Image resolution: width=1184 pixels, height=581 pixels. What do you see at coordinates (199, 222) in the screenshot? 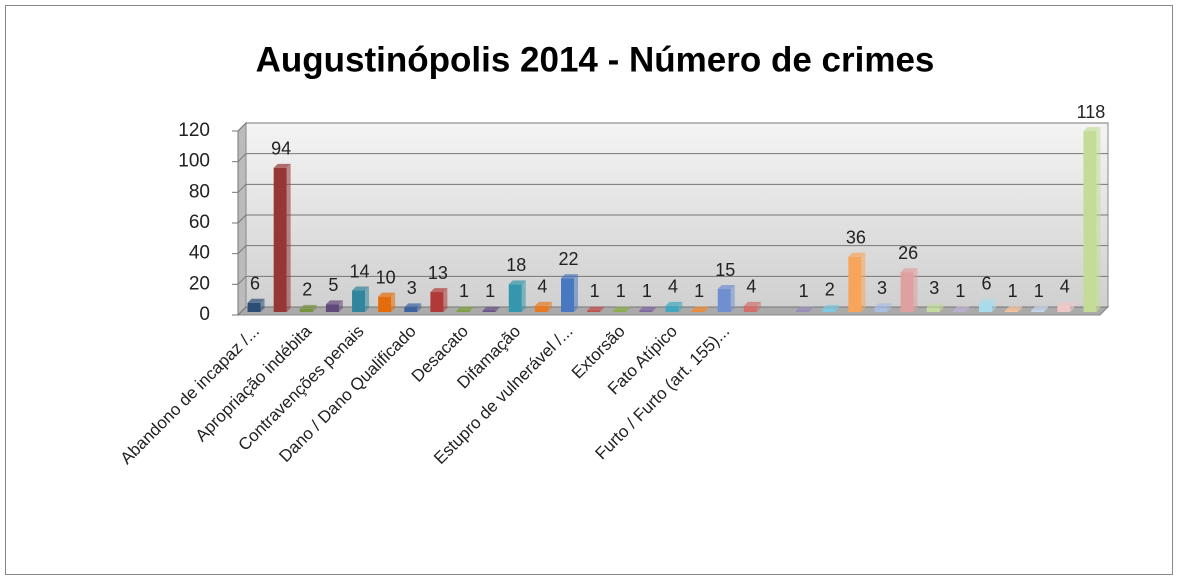
I see `y-tick-label: 60` at bounding box center [199, 222].